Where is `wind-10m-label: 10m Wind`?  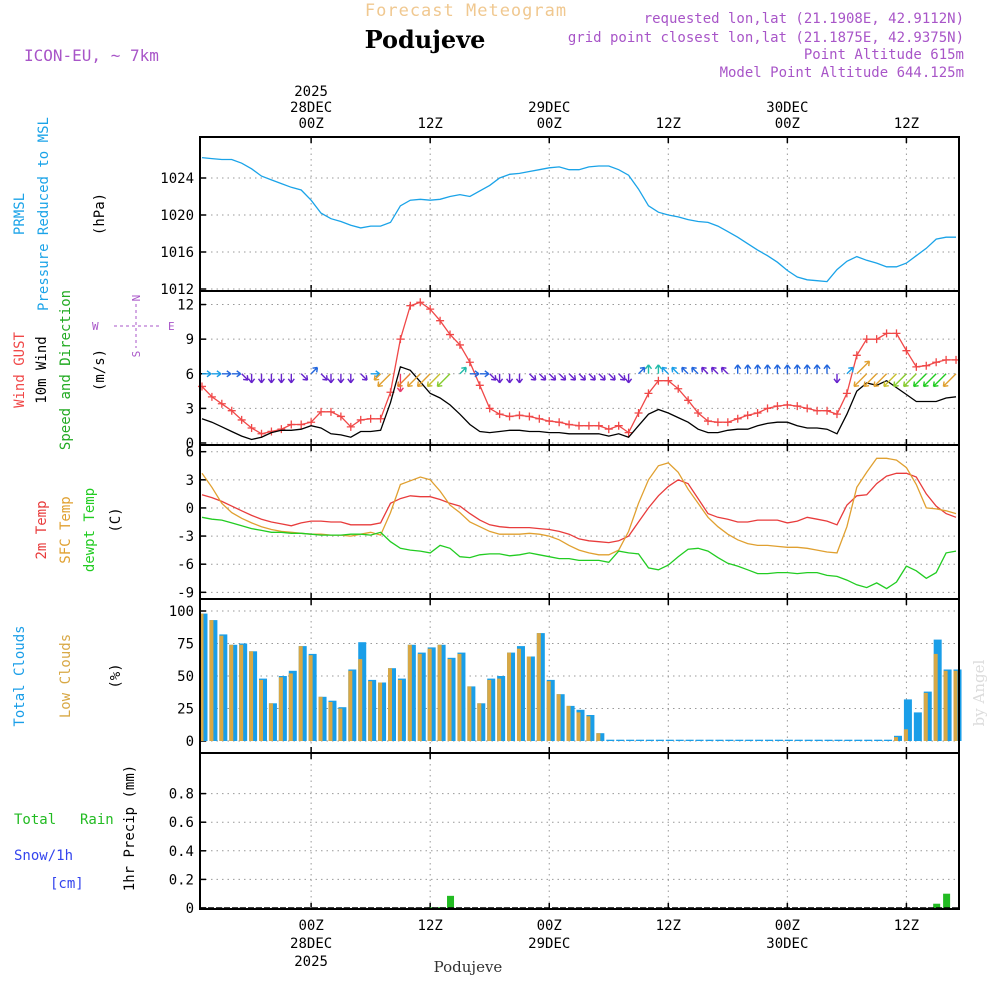 wind-10m-label: 10m Wind is located at coordinates (42, 369).